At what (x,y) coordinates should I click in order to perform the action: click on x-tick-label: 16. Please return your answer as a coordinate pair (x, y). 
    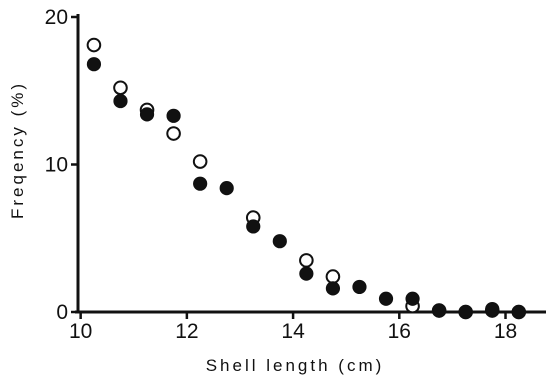
    Looking at the image, I should click on (399, 331).